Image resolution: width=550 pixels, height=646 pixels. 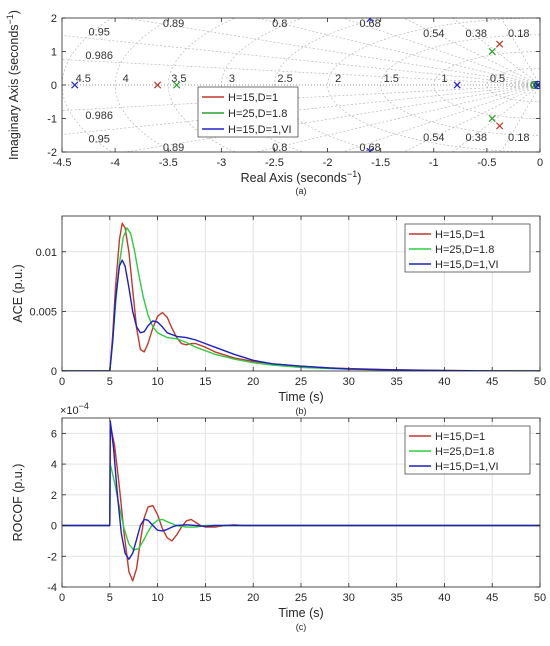 What do you see at coordinates (46, 253) in the screenshot?
I see `y-tick-label: 0.01` at bounding box center [46, 253].